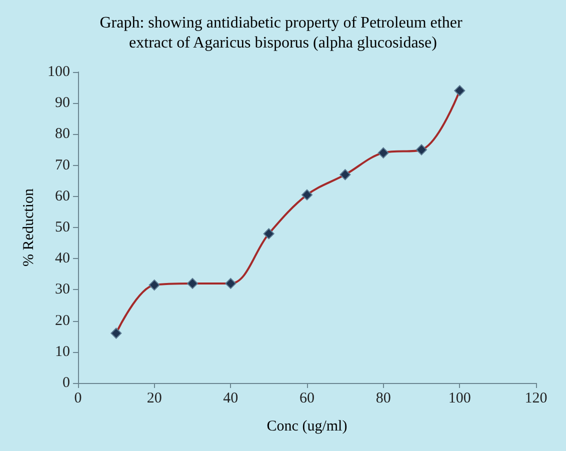  I want to click on y-tick-label: 60, so click(62, 196).